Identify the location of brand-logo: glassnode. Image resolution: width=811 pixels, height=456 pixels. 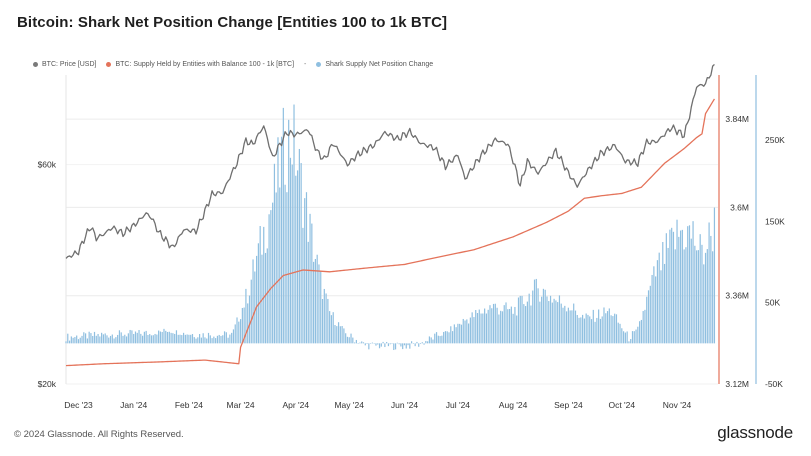
(755, 432).